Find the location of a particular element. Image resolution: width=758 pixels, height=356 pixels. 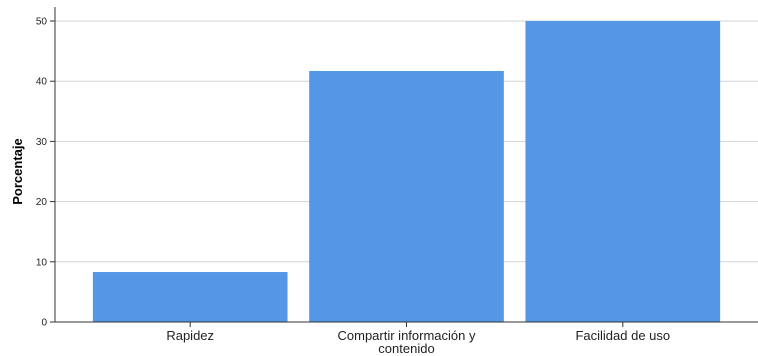

x-tick-label: Facilidad de uso is located at coordinates (622, 335).